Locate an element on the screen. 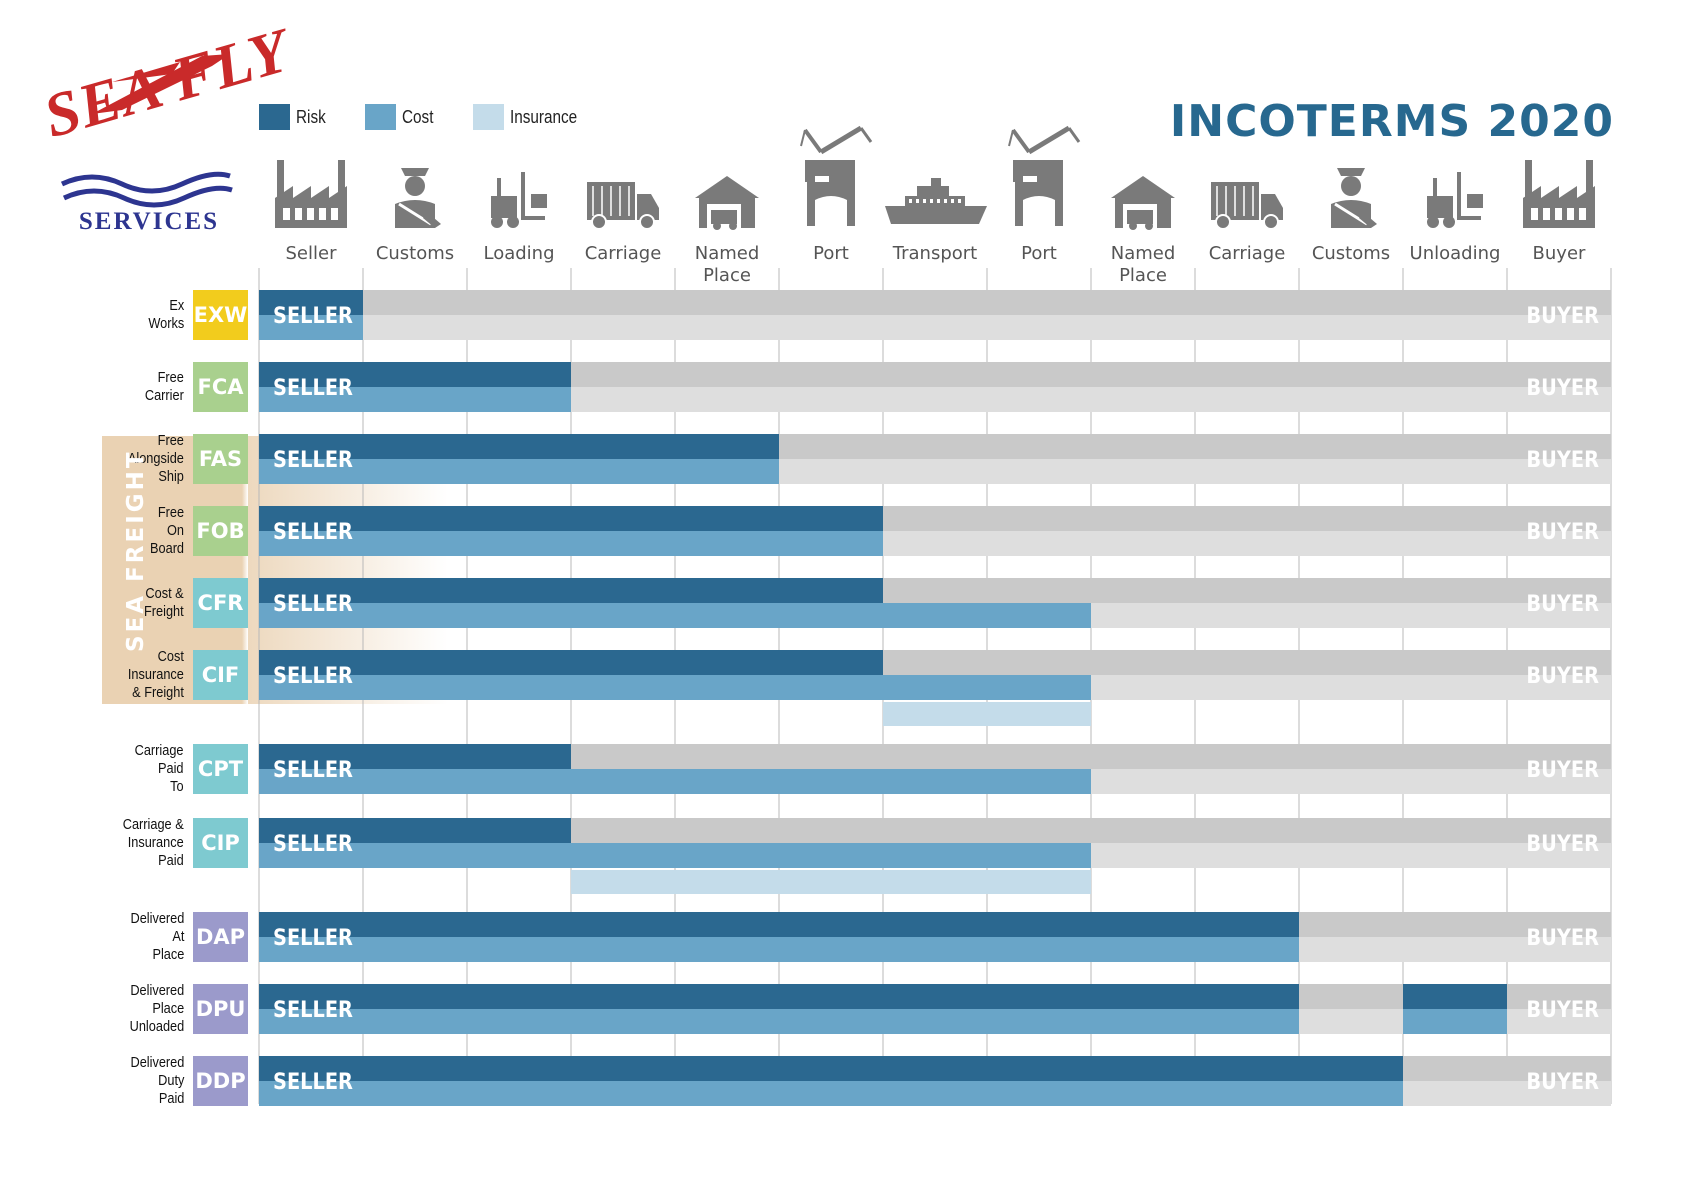  term-name-fas: Free Alongside Ship is located at coordinates (155, 458).